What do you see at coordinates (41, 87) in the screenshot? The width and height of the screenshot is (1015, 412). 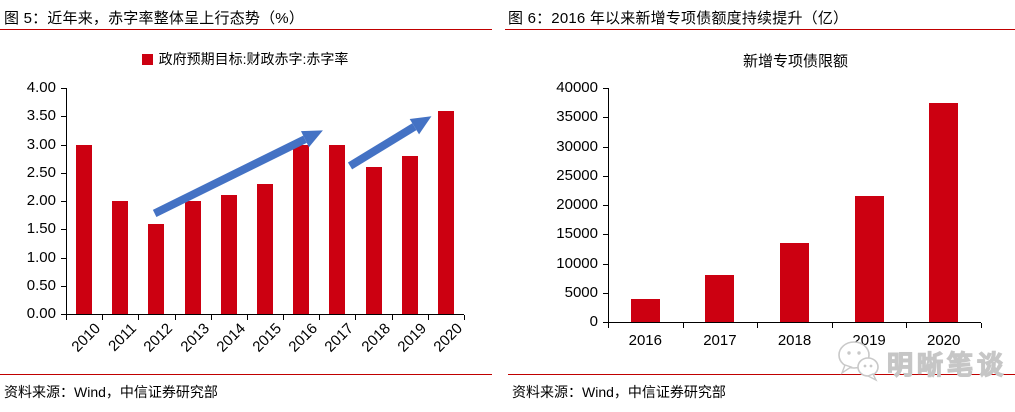 I see `y-tick-label: 4.00` at bounding box center [41, 87].